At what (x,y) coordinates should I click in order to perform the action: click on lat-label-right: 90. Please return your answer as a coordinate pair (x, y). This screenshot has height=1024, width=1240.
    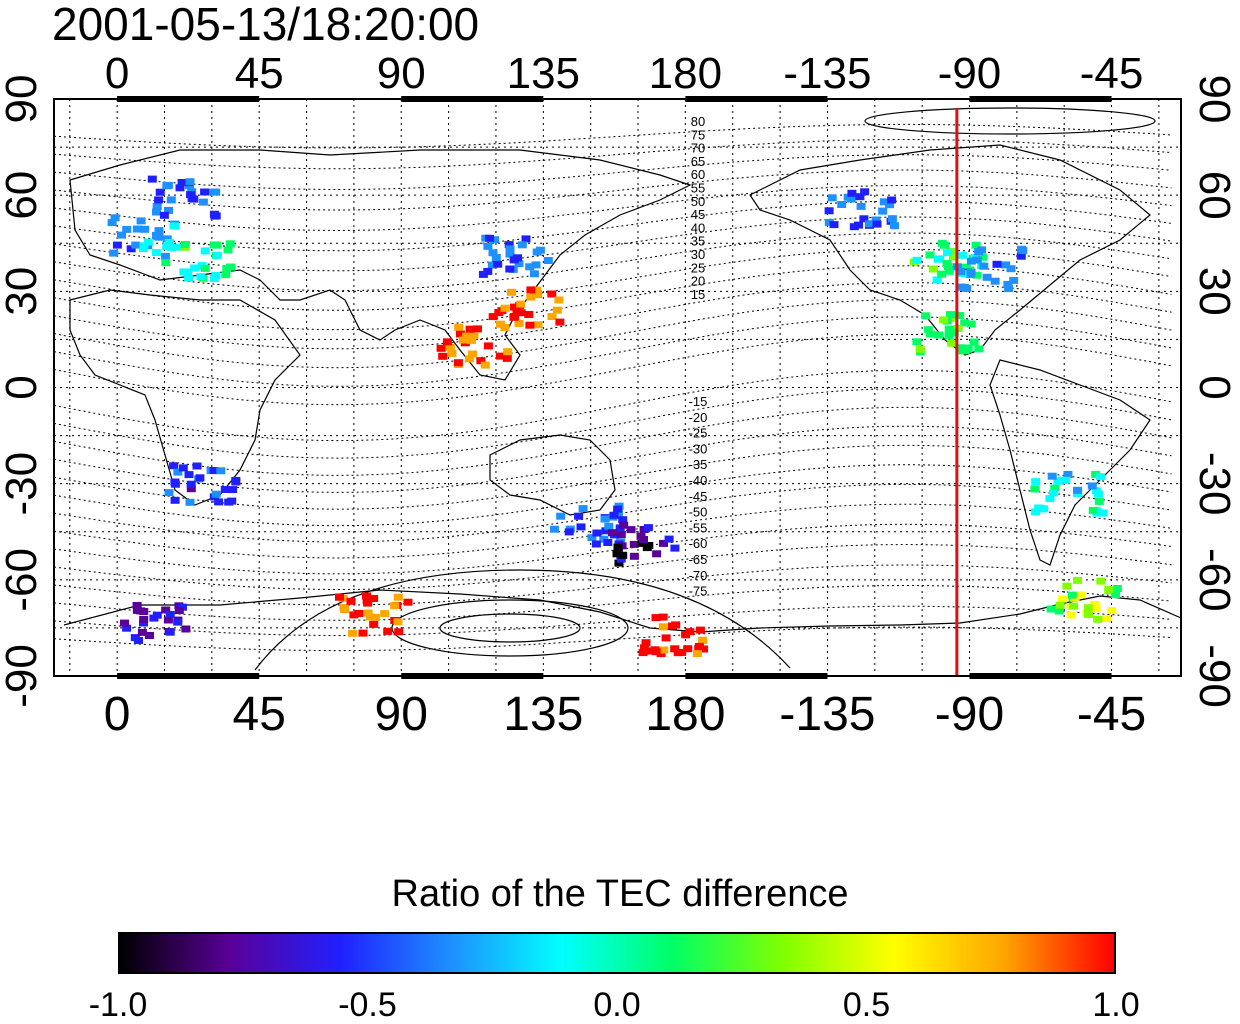
    Looking at the image, I should click on (1214, 99).